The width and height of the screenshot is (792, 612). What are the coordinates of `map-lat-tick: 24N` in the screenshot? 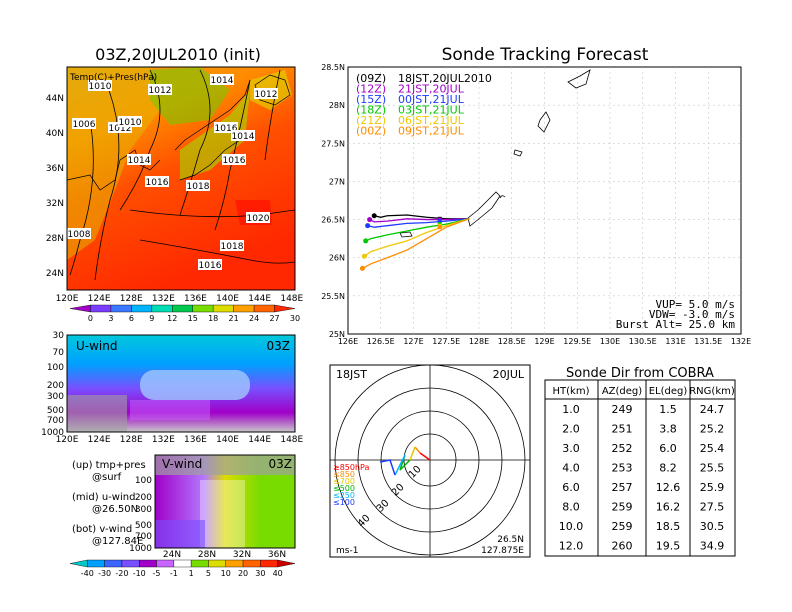 It's located at (55, 274).